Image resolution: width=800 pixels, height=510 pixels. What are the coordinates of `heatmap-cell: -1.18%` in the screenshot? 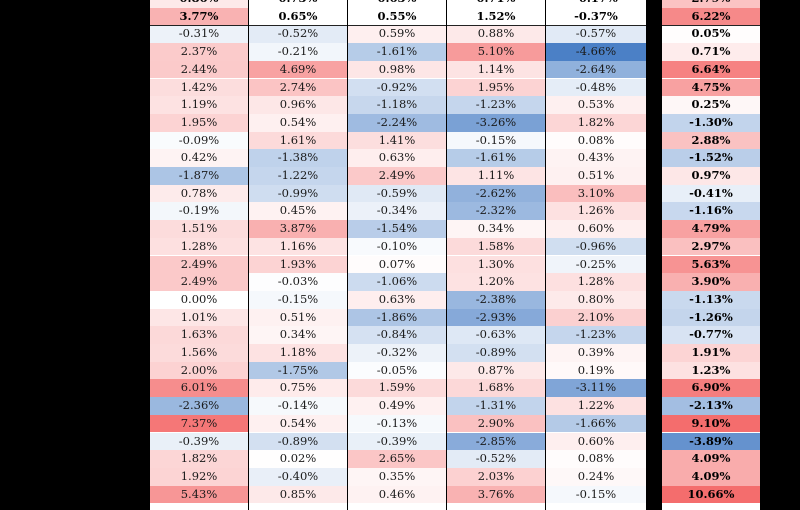 It's located at (397, 105).